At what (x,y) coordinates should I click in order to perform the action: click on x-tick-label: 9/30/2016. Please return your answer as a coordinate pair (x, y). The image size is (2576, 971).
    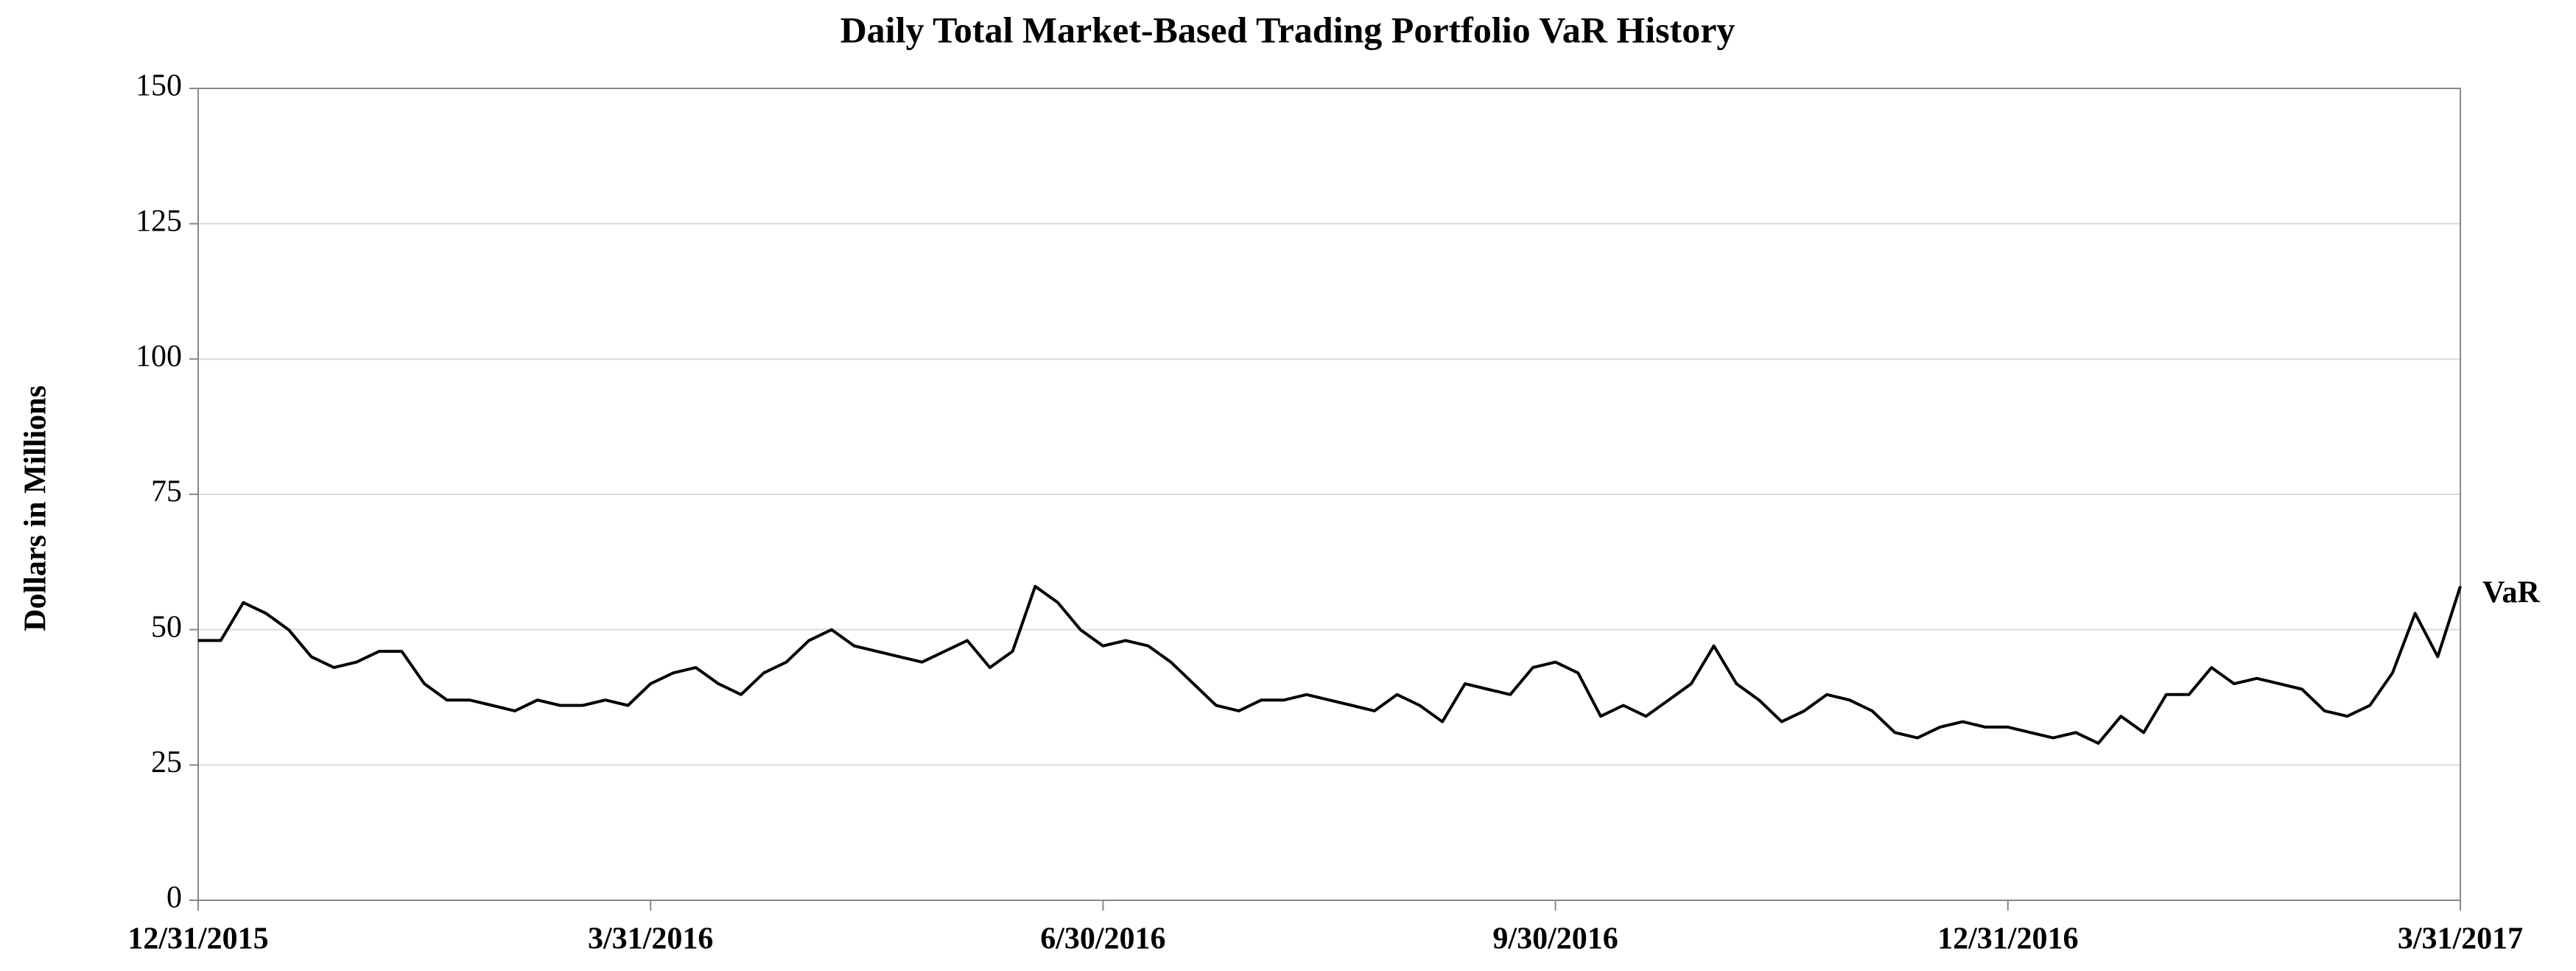
    Looking at the image, I should click on (1555, 939).